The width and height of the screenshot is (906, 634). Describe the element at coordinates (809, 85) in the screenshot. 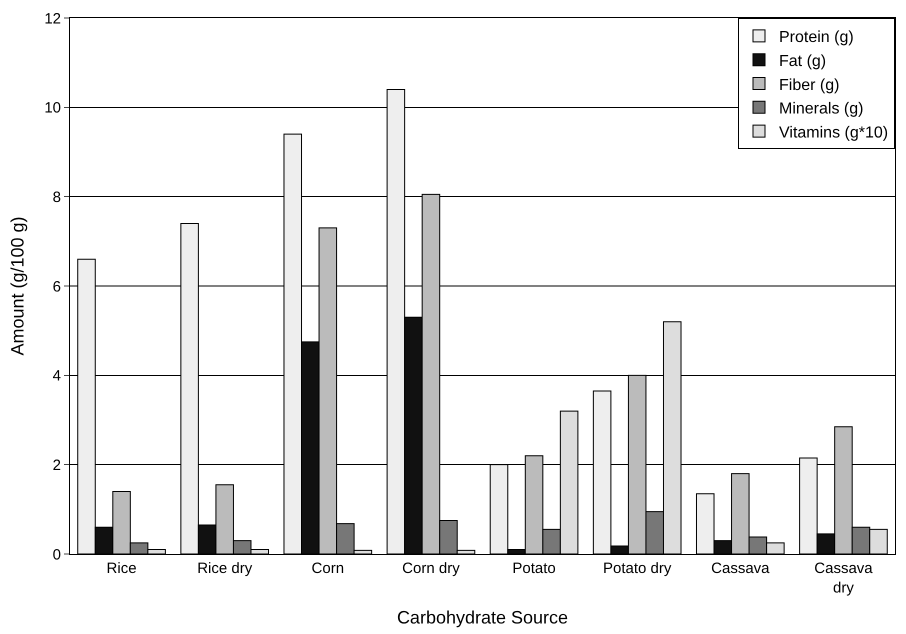

I see `legend-label: Fiber (g)` at that location.